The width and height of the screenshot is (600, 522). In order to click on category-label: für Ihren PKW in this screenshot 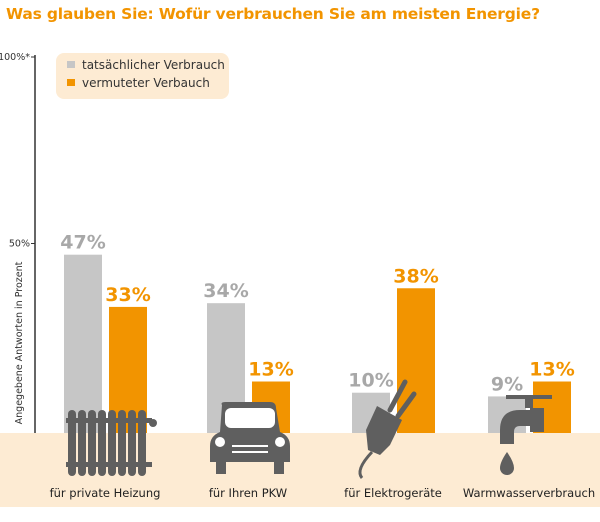, I will do `click(248, 493)`.